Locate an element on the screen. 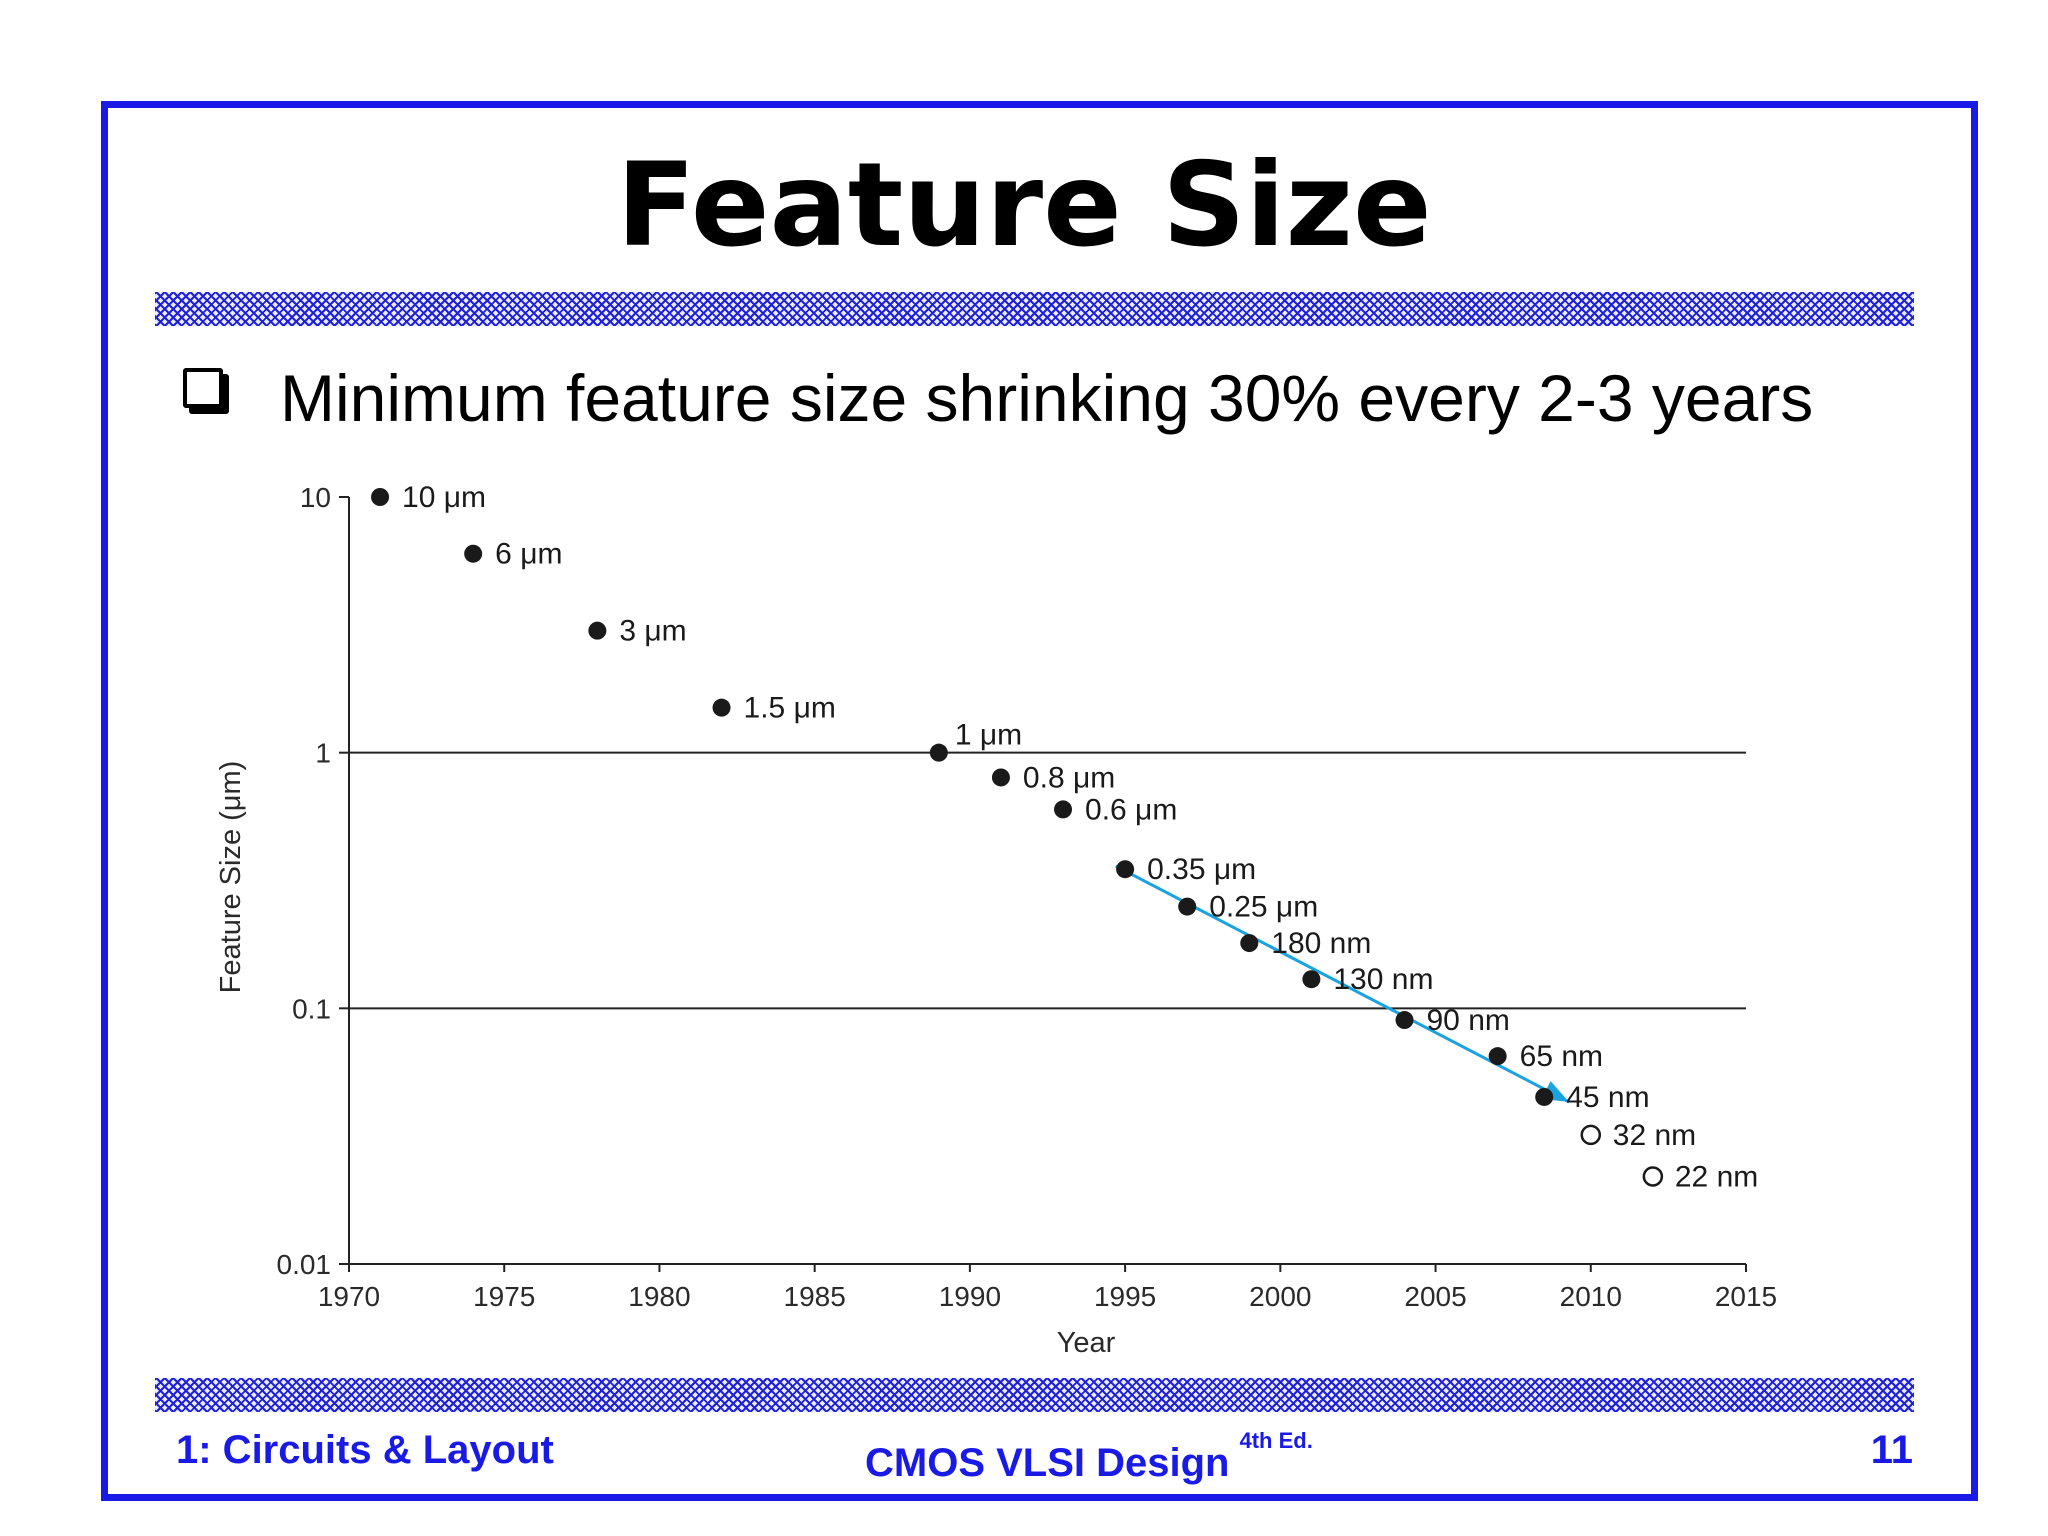 This screenshot has height=1536, width=2048. bullet-square-icon is located at coordinates (203, 388).